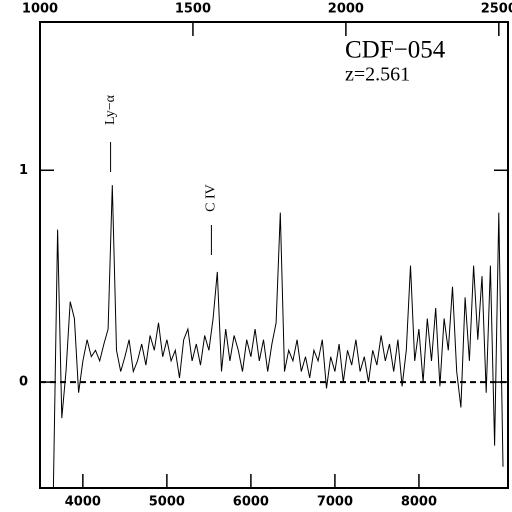  I want to click on x-tick-label: 5000, so click(167, 502).